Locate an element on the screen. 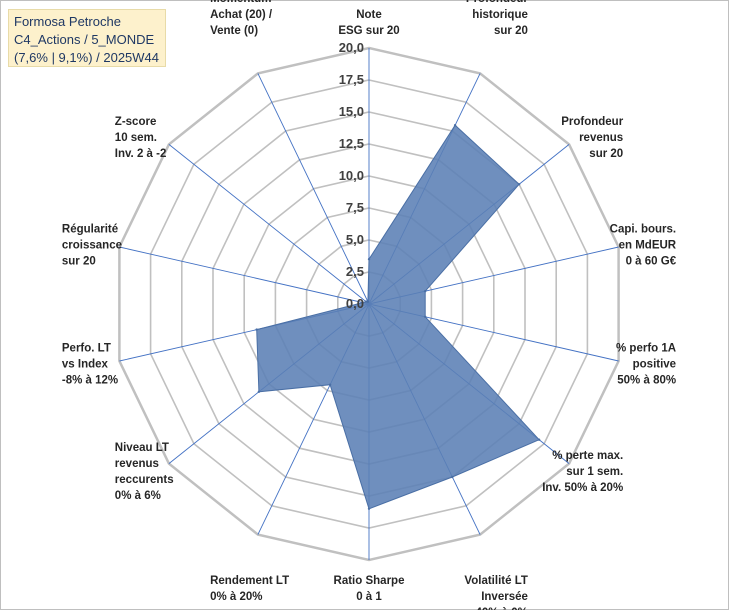 The width and height of the screenshot is (729, 610). axis-label-4: Capi. bours. en MdEUR 0 à 60 G€ is located at coordinates (643, 245).